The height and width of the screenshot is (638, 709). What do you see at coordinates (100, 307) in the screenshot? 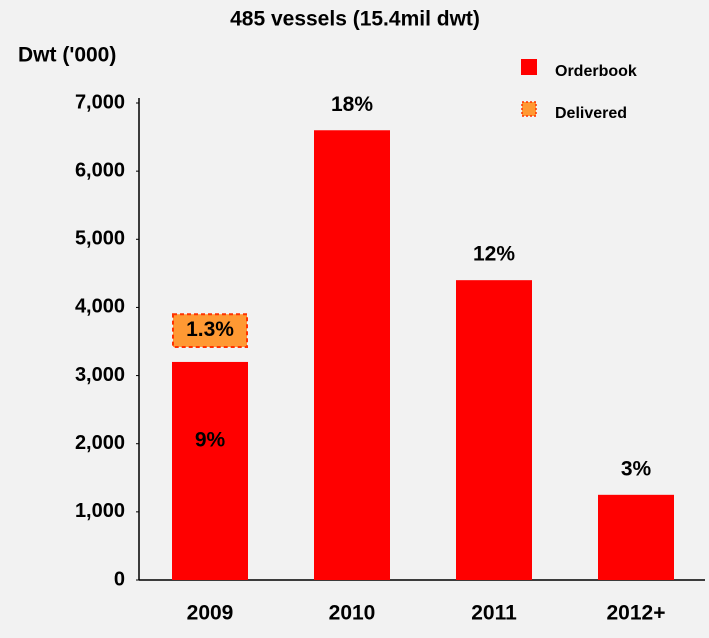
I see `y-tick-label: 4,000` at bounding box center [100, 307].